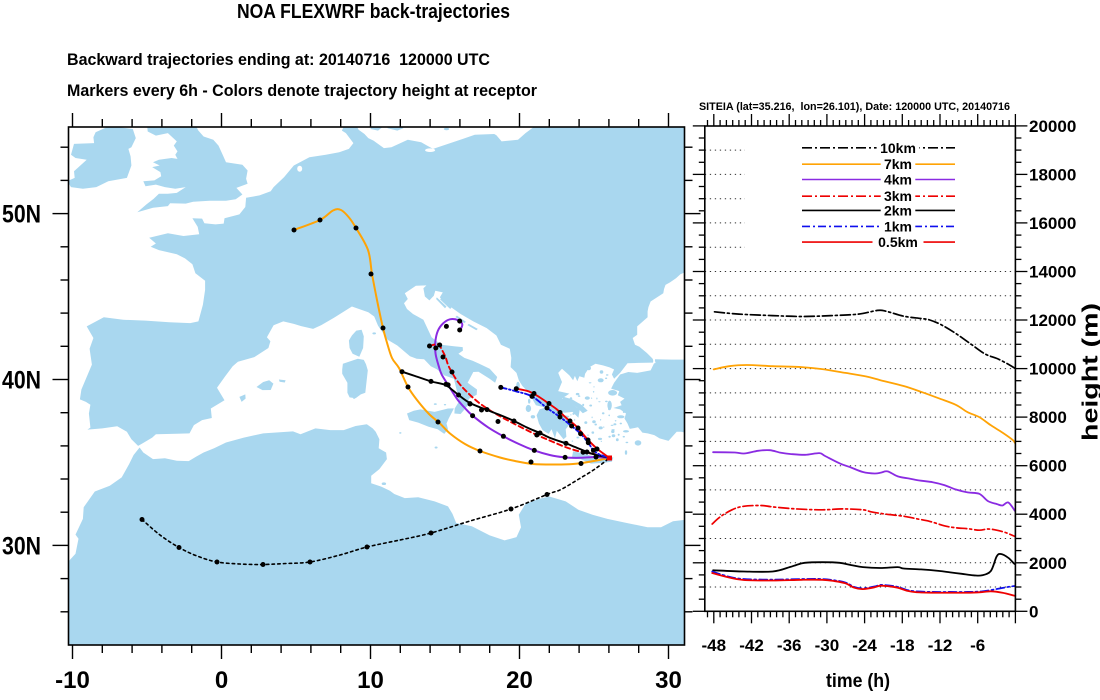 This screenshot has height=700, width=1100. Describe the element at coordinates (1052, 369) in the screenshot. I see `svg-text: 10000` at that location.